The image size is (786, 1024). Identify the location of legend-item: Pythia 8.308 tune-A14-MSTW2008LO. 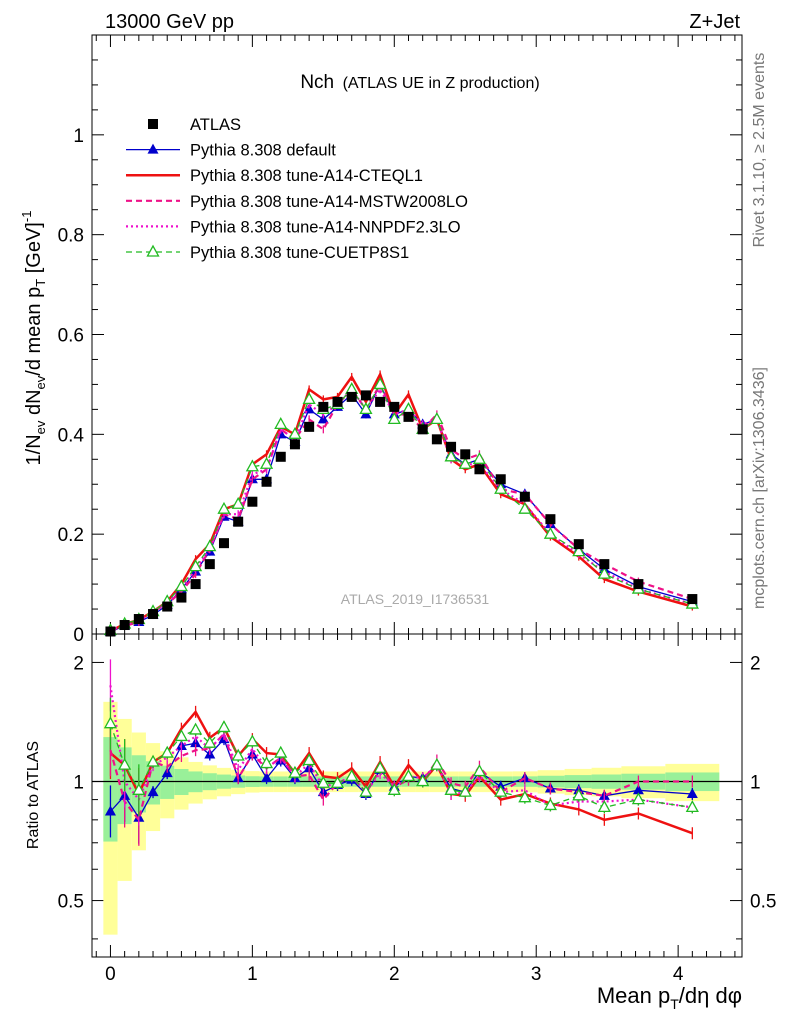
(297, 202).